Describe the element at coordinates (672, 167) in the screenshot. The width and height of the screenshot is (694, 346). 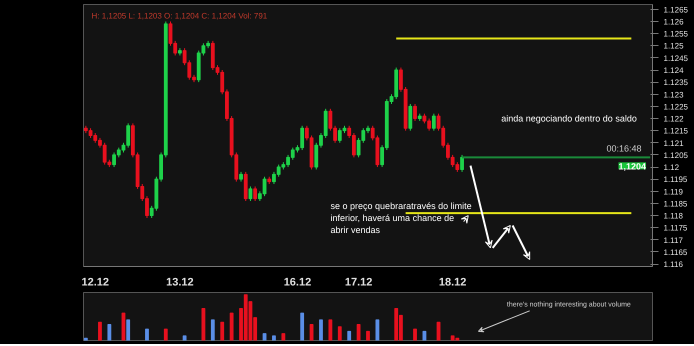
I see `y-tick-label: 1.12` at that location.